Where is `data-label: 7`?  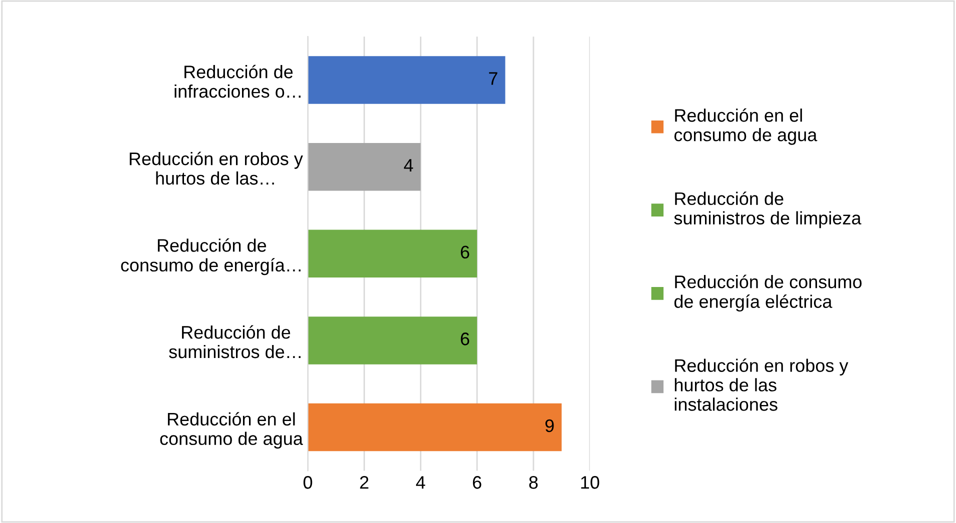
data-label: 7 is located at coordinates (493, 78).